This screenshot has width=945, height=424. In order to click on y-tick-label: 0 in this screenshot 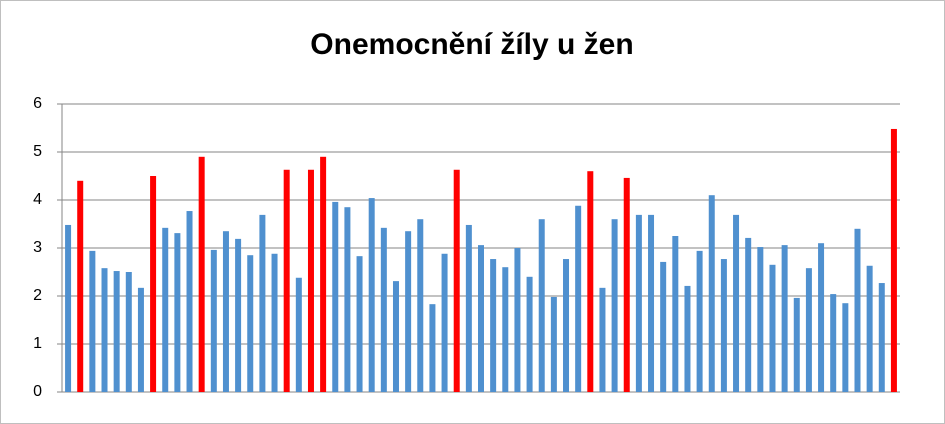, I will do `click(37, 391)`.